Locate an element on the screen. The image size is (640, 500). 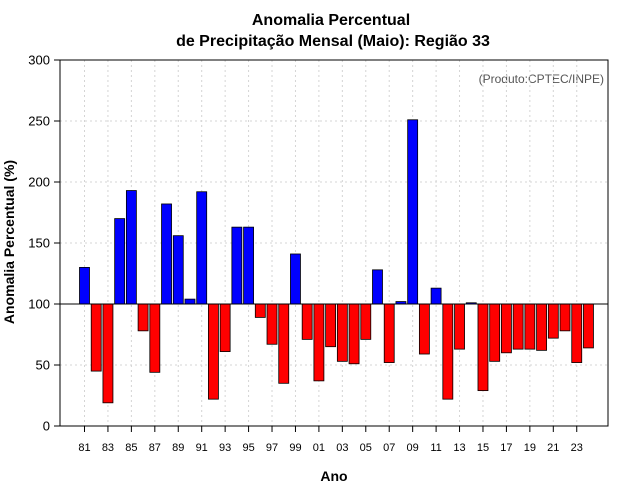
x-tick-label: 15 is located at coordinates (483, 448).